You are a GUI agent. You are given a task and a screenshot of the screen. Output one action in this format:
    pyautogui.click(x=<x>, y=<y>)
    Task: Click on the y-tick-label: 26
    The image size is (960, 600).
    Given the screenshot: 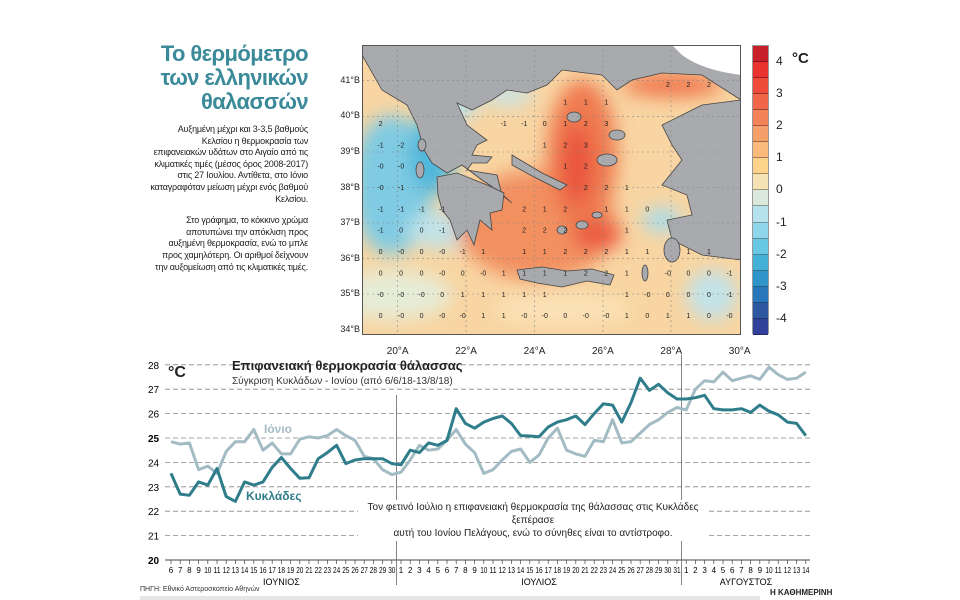 What is the action you would take?
    pyautogui.click(x=154, y=415)
    